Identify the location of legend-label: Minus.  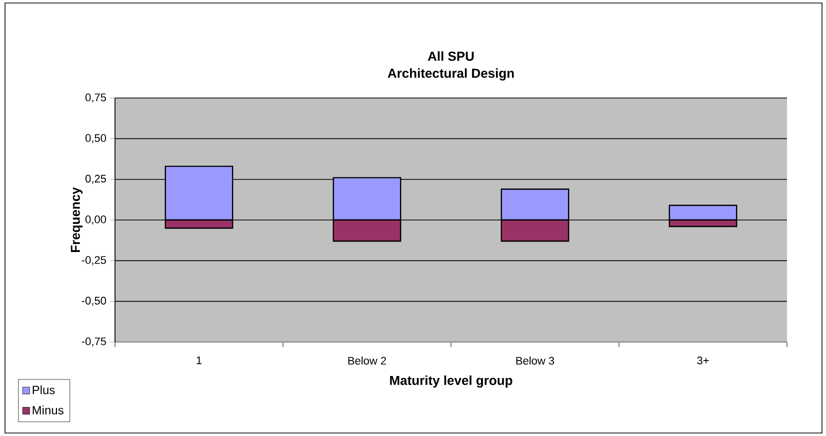
(48, 410).